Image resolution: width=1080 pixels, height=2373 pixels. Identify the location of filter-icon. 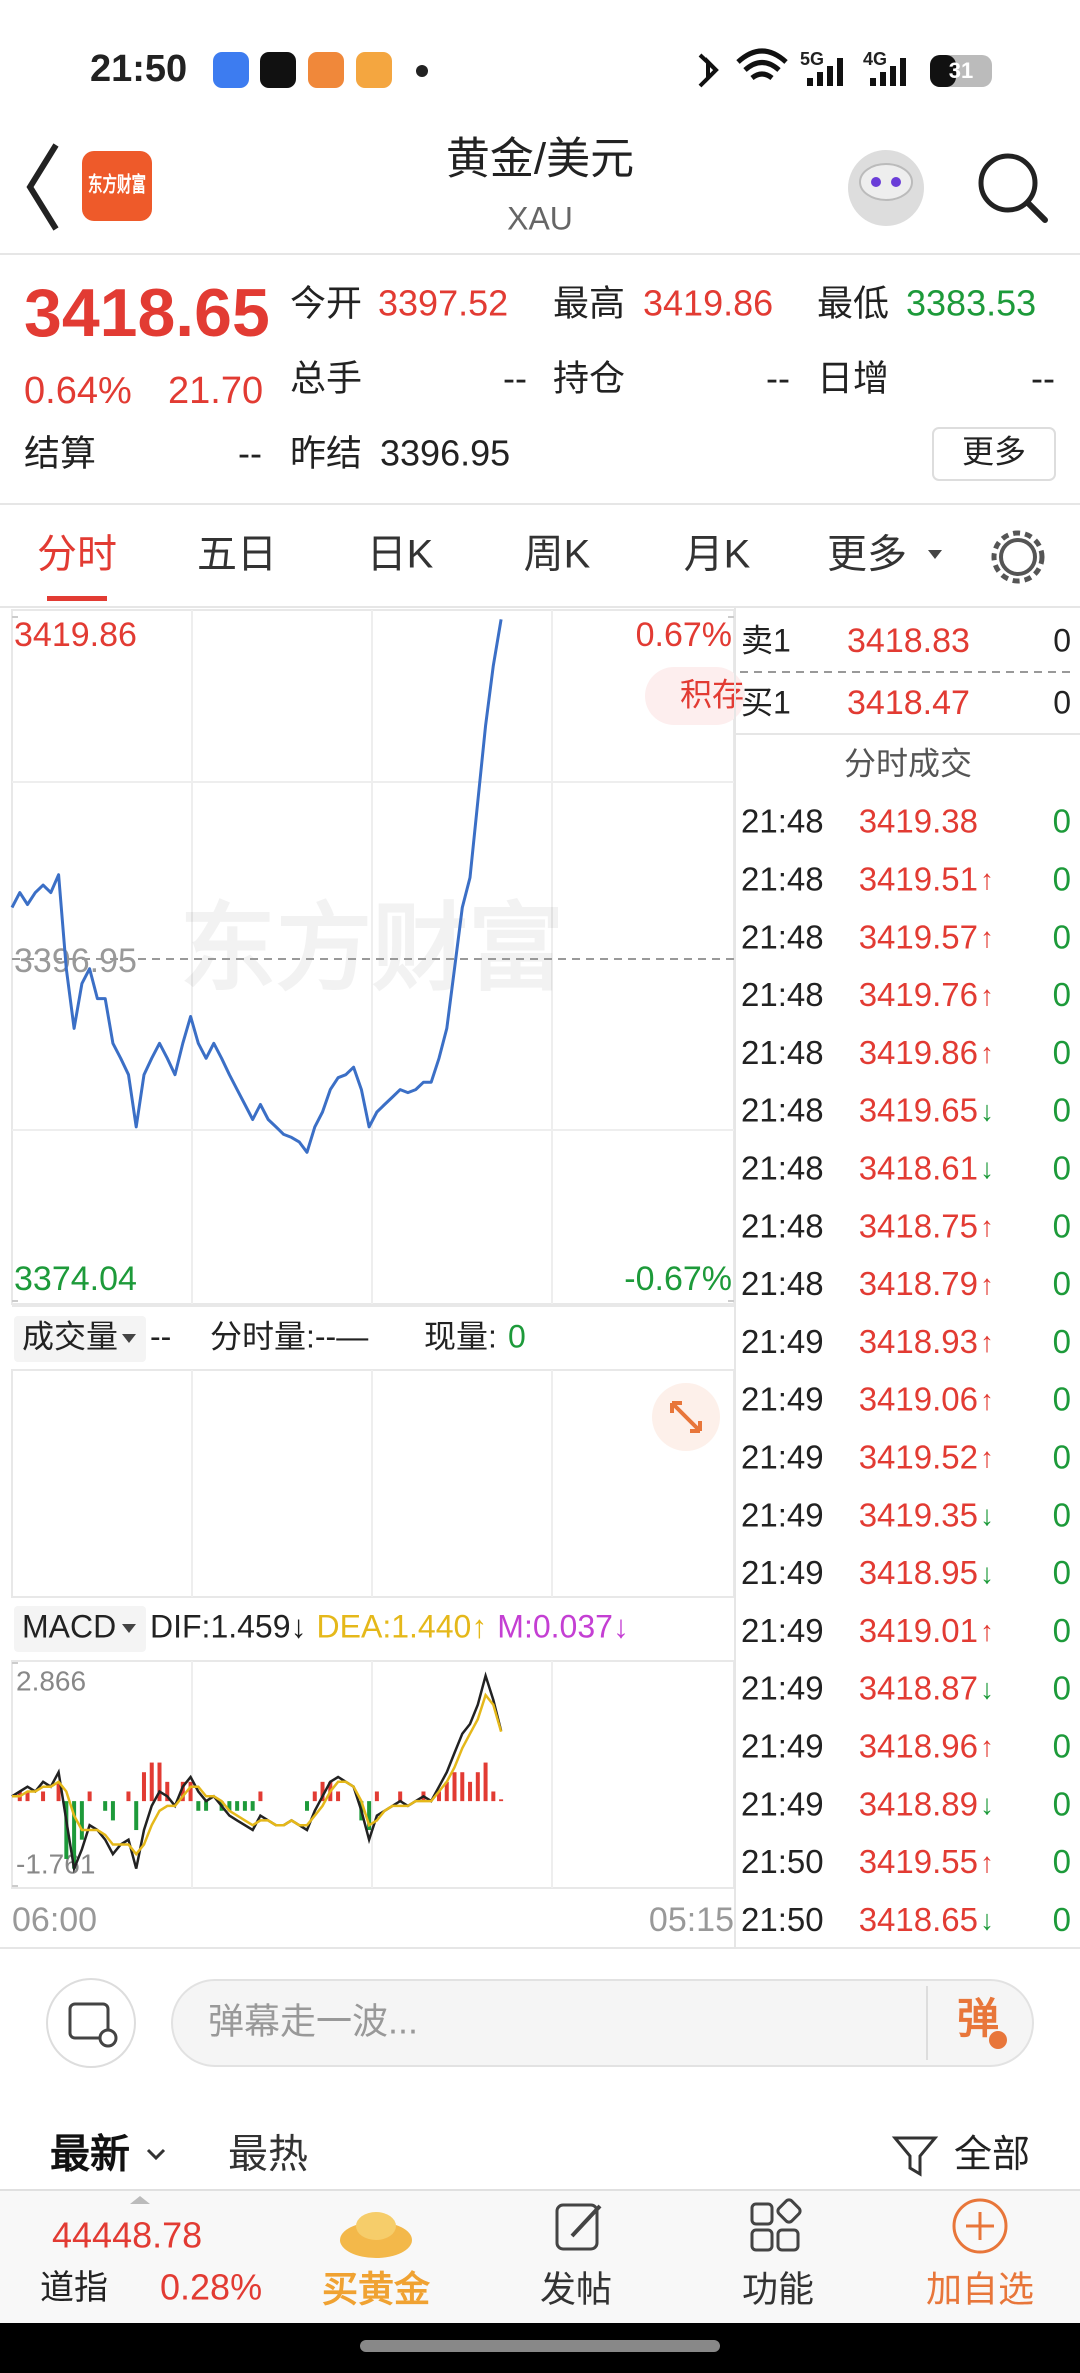
(915, 2156).